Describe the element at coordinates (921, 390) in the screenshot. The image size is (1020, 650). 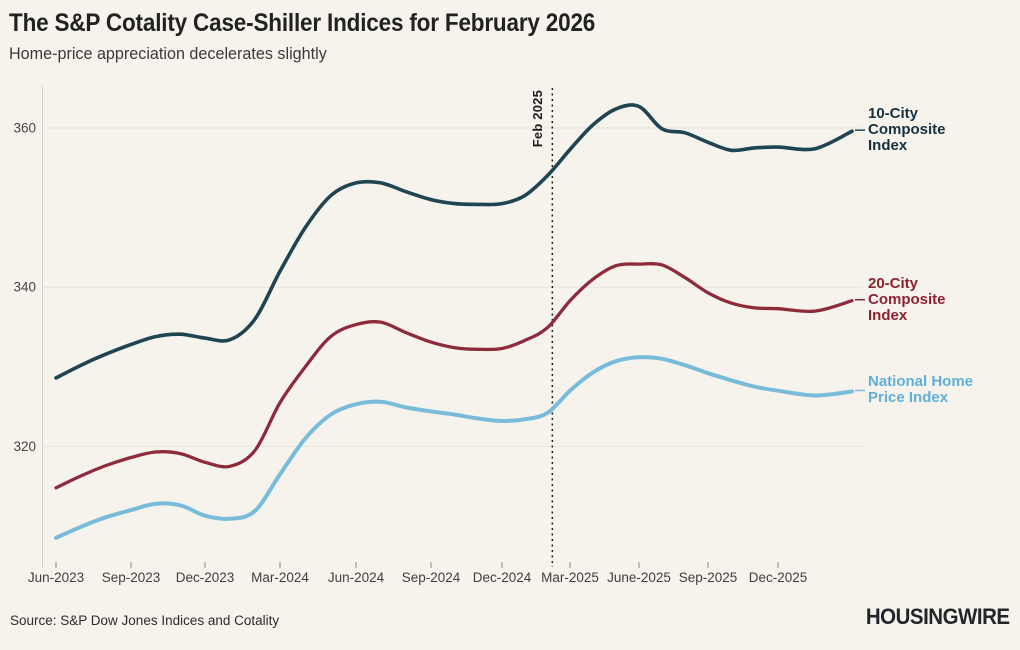
I see `series-label-national-home-price-index: National Home Price Index` at that location.